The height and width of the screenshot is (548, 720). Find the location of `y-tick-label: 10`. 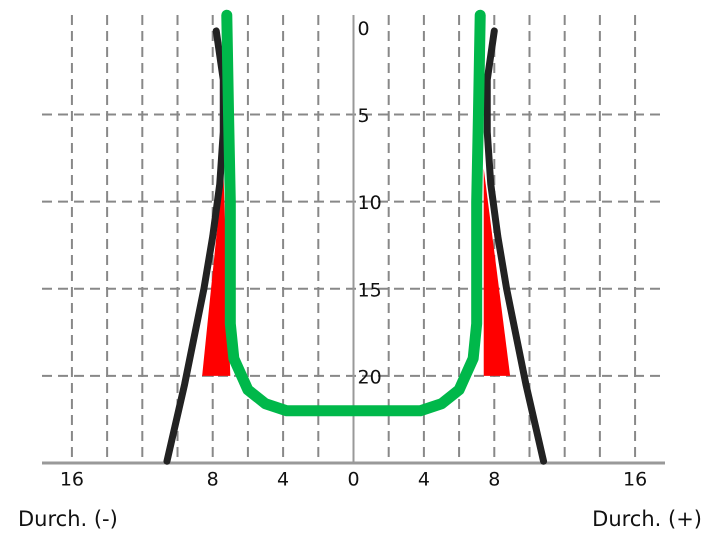

y-tick-label: 10 is located at coordinates (370, 203).